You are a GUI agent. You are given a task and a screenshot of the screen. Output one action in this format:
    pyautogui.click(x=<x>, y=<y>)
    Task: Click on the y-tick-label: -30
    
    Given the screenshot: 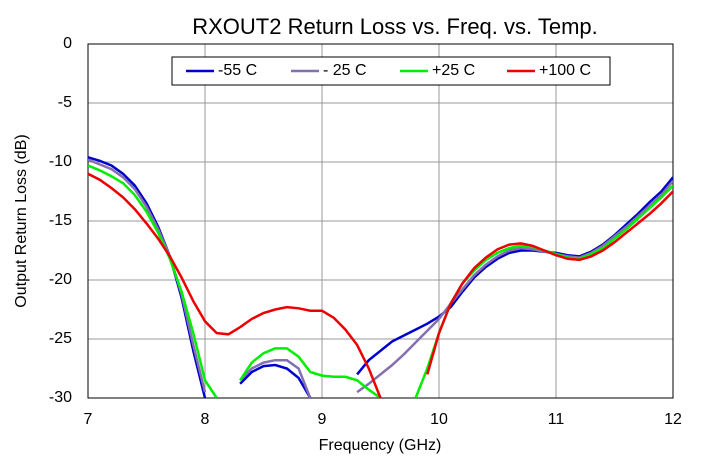 What is the action you would take?
    pyautogui.click(x=60, y=397)
    